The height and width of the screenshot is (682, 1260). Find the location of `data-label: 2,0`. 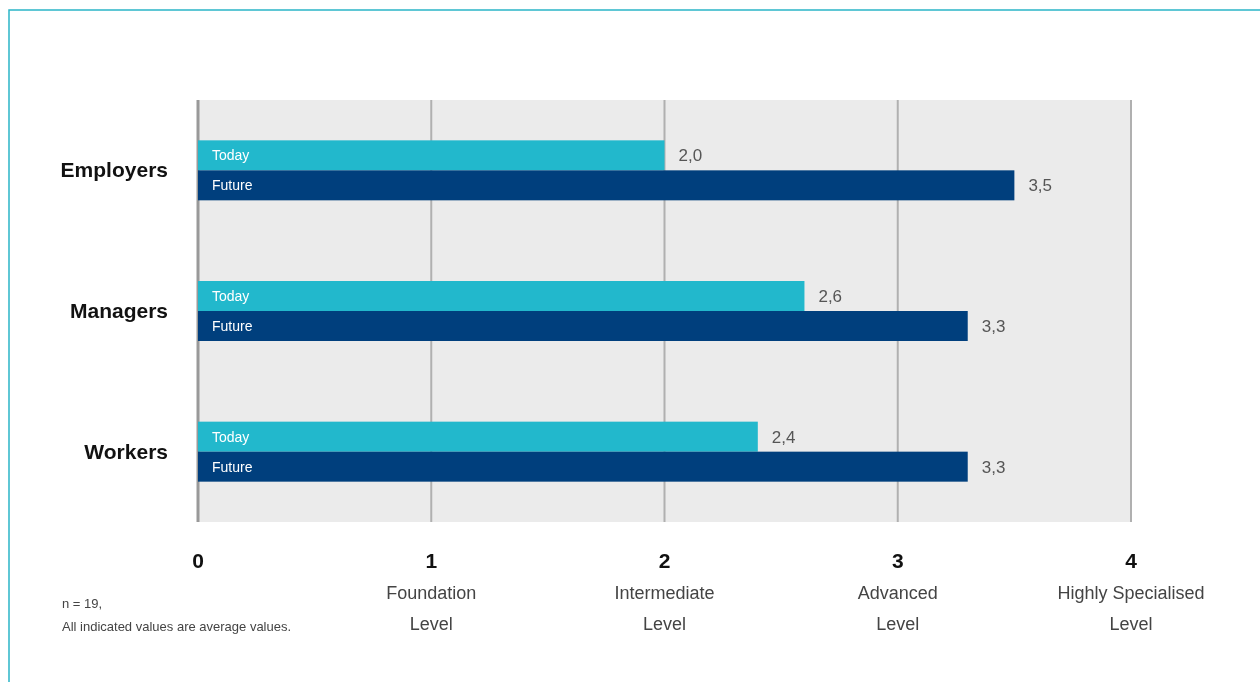

data-label: 2,0 is located at coordinates (690, 156).